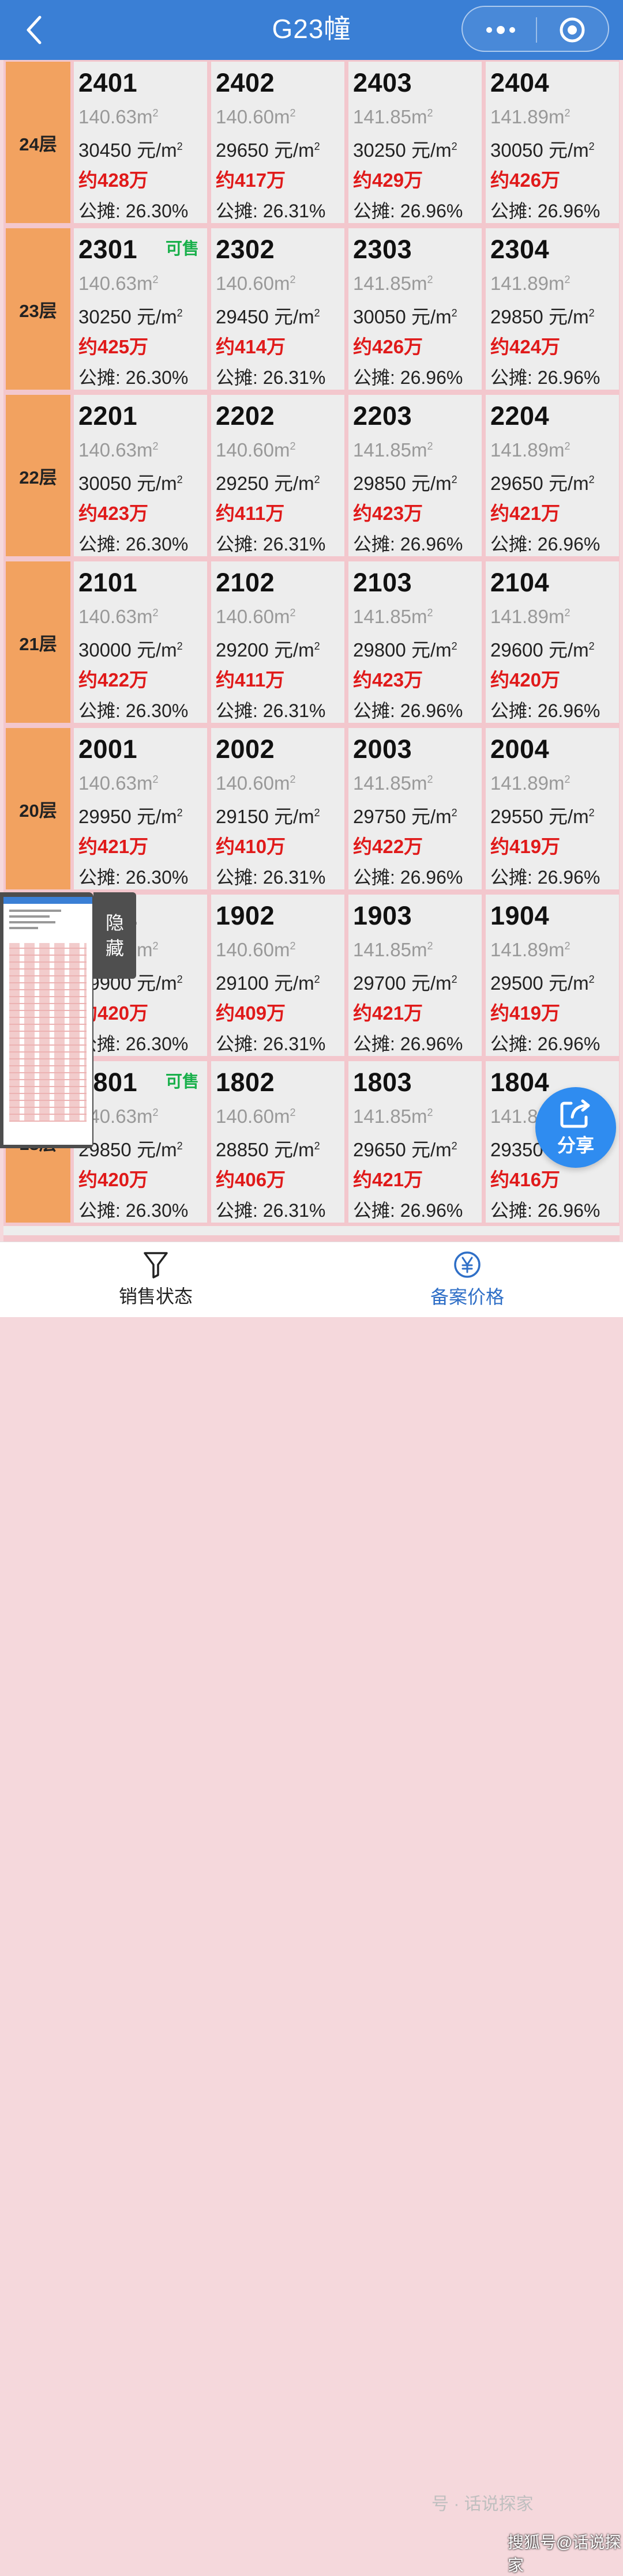  I want to click on unit-cell: 2302 140.60m2 29450 元/m2 约414万 公摊: 26.31%, so click(277, 309).